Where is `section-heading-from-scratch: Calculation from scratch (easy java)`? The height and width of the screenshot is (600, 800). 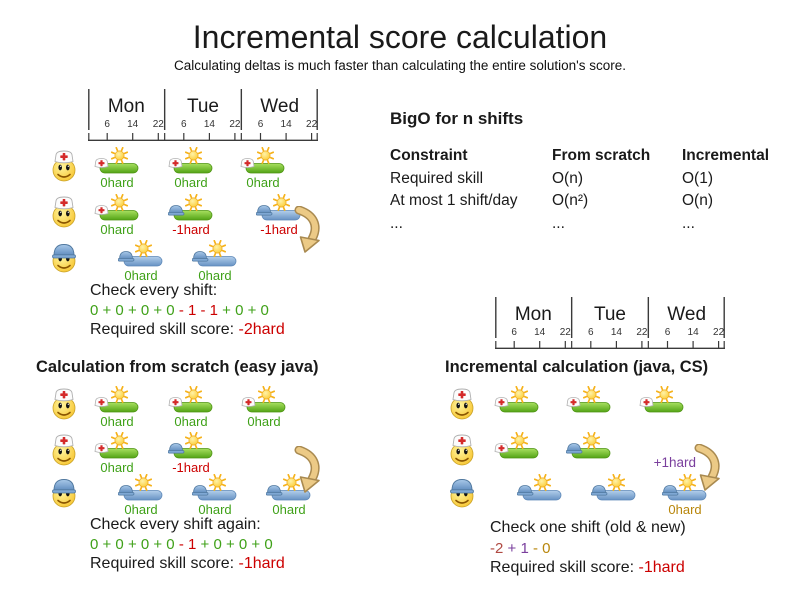
section-heading-from-scratch: Calculation from scratch (easy java) is located at coordinates (177, 367).